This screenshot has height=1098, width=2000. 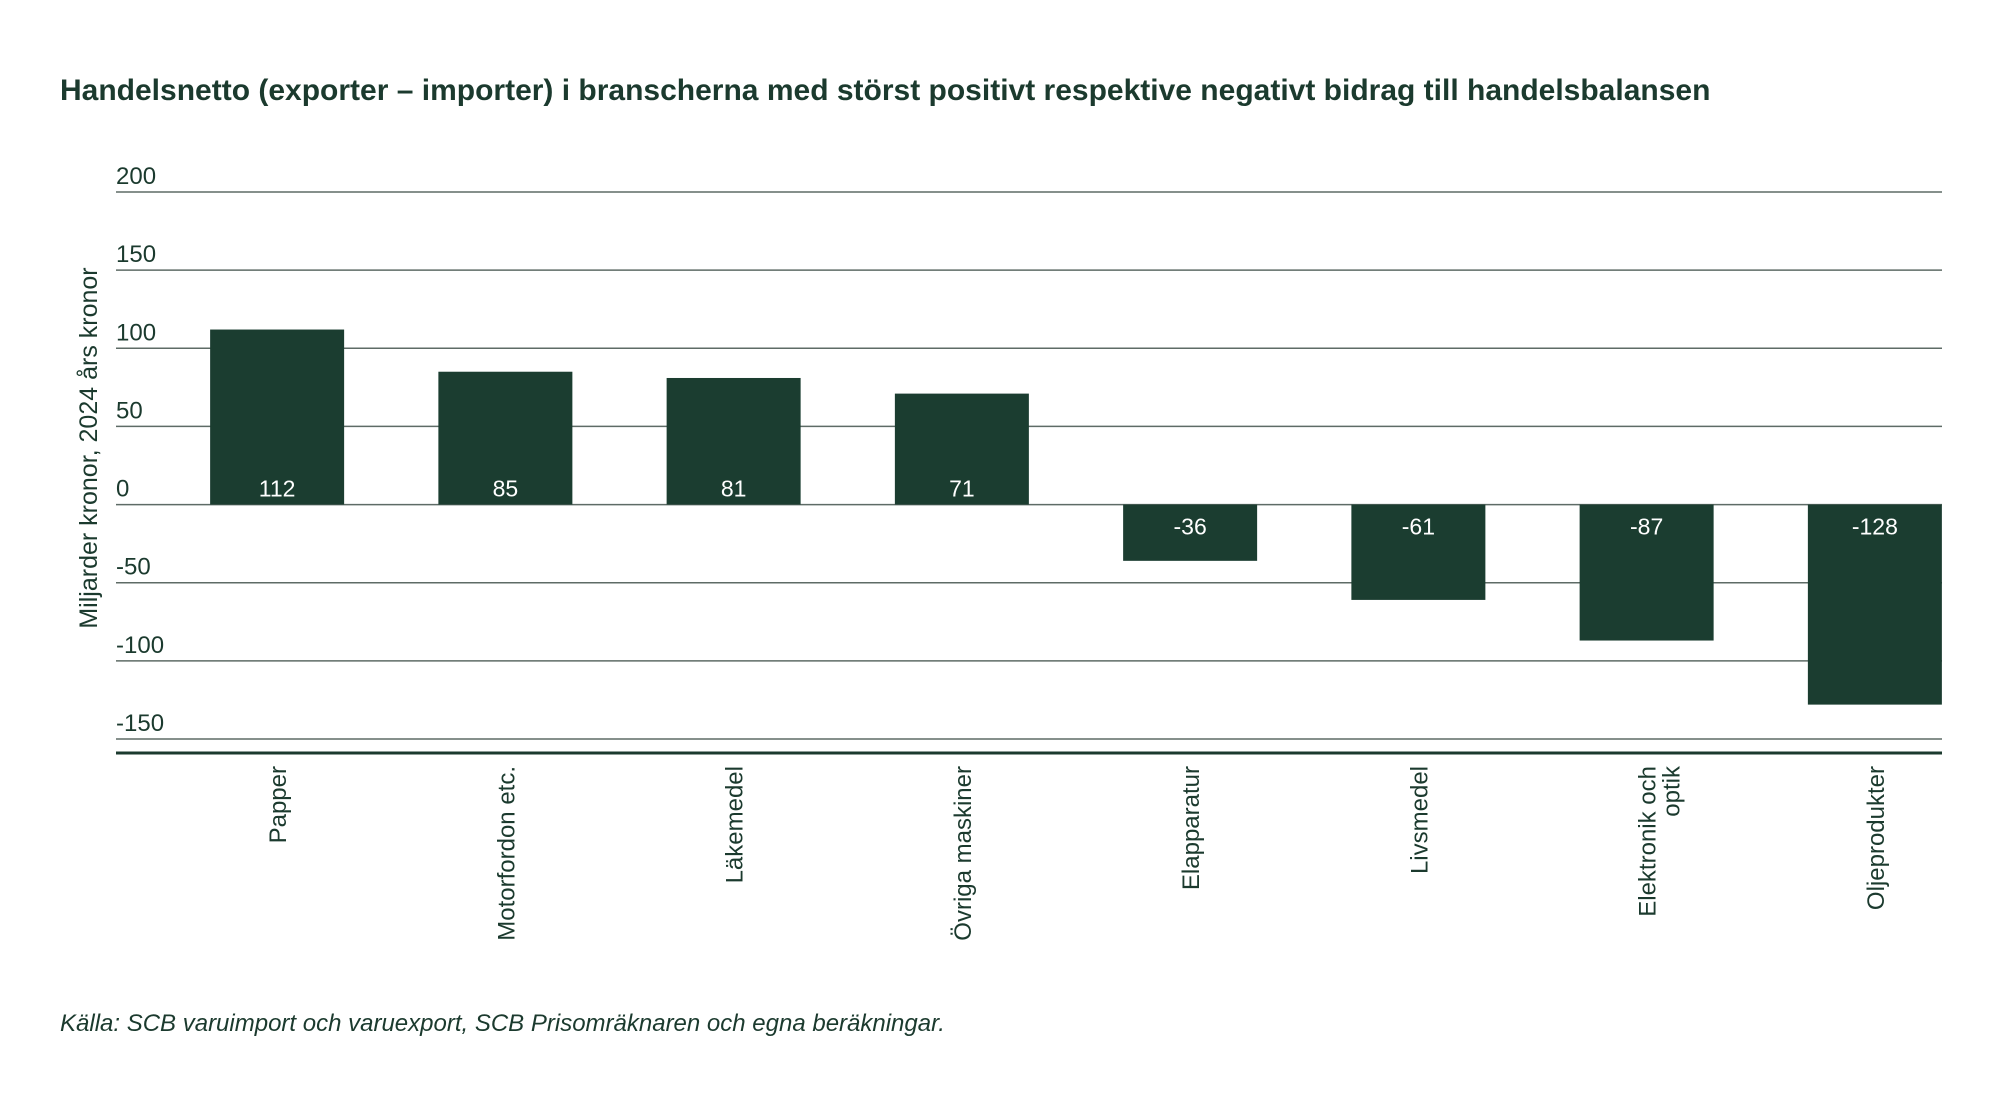 What do you see at coordinates (506, 489) in the screenshot?
I see `bar-data-label: 85` at bounding box center [506, 489].